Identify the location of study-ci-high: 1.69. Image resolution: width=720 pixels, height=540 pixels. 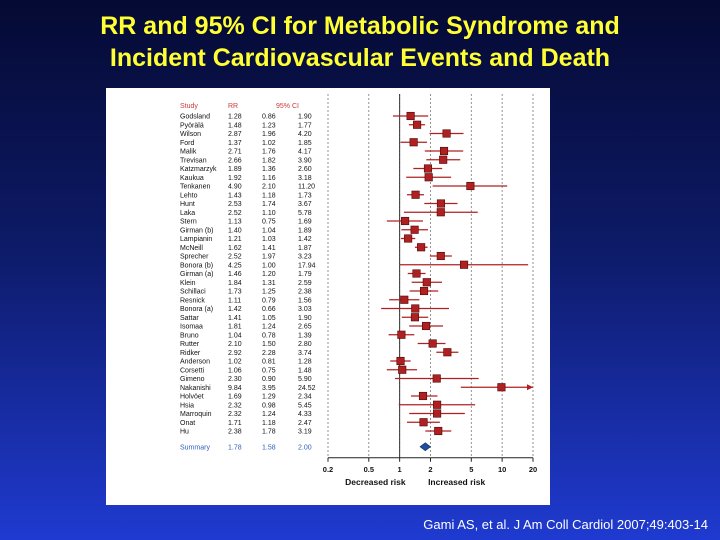
(305, 222).